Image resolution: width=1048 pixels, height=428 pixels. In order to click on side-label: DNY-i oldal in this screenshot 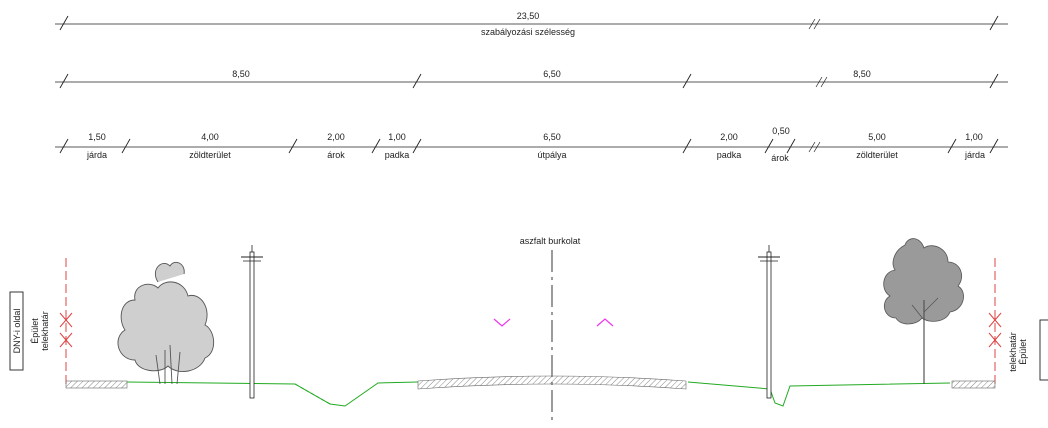, I will do `click(17, 331)`.